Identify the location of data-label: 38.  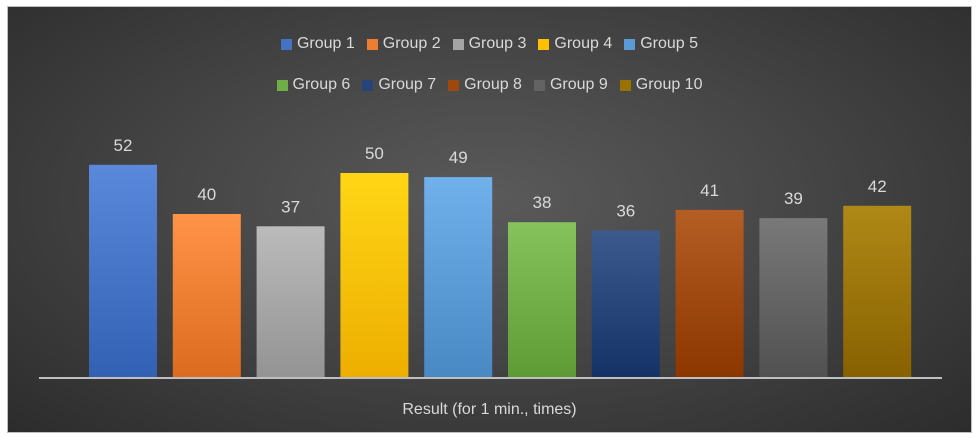
(542, 202).